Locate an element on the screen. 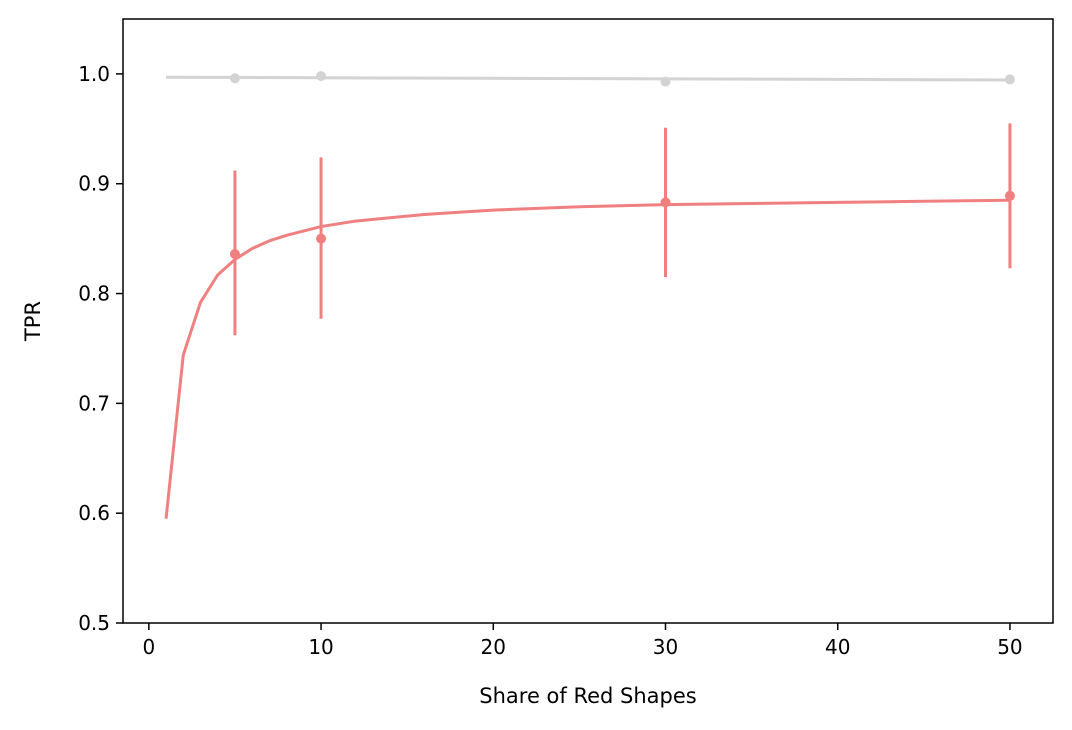 This screenshot has width=1072, height=730. y-tick-label: 1.0 is located at coordinates (94, 74).